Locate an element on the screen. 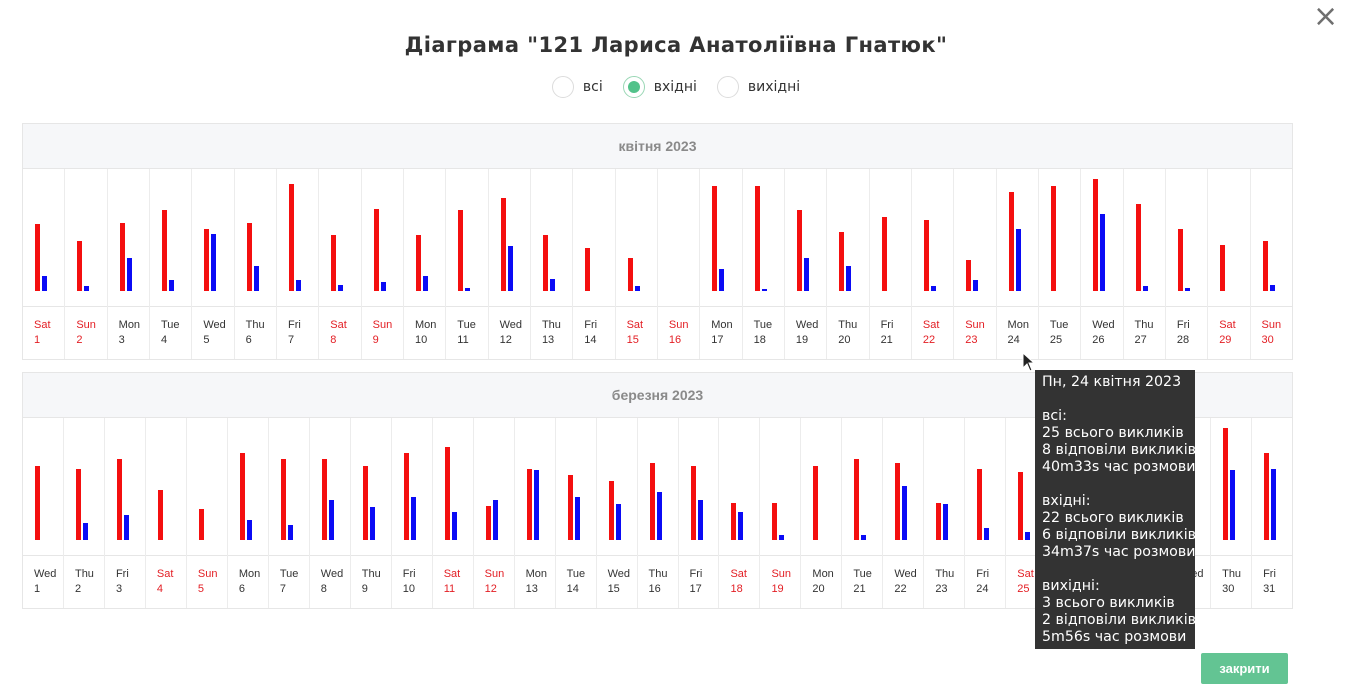  day-column: Sun 16 is located at coordinates (679, 264).